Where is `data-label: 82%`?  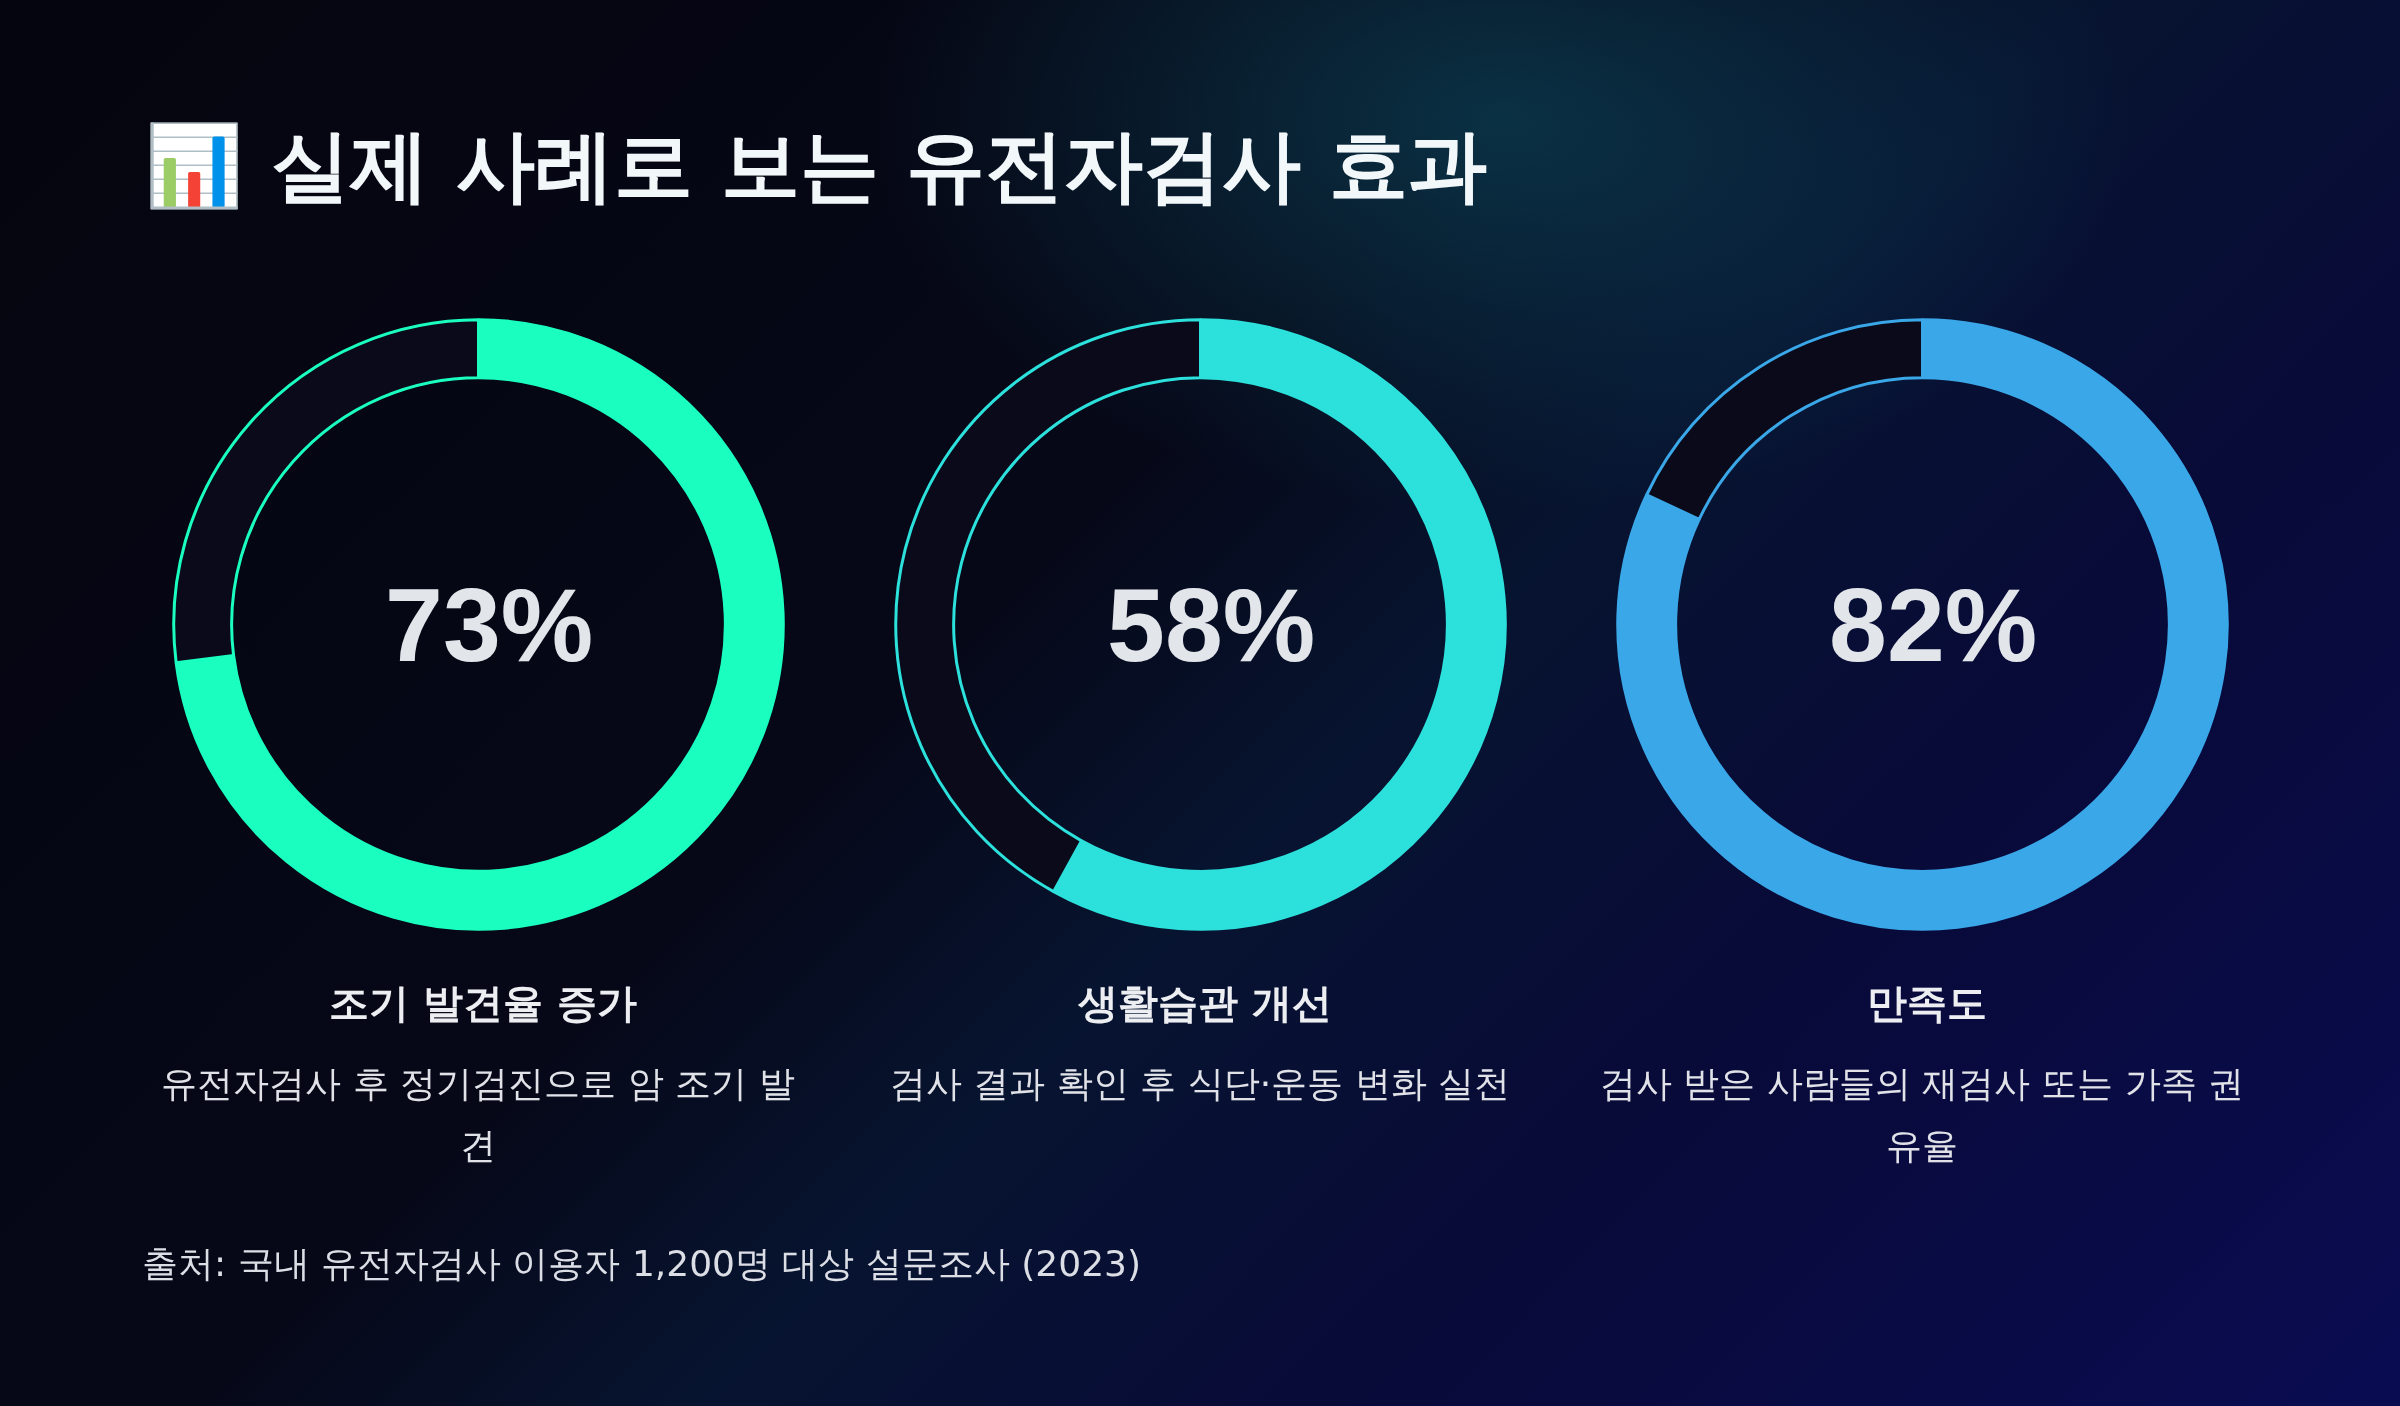
data-label: 82% is located at coordinates (1933, 624).